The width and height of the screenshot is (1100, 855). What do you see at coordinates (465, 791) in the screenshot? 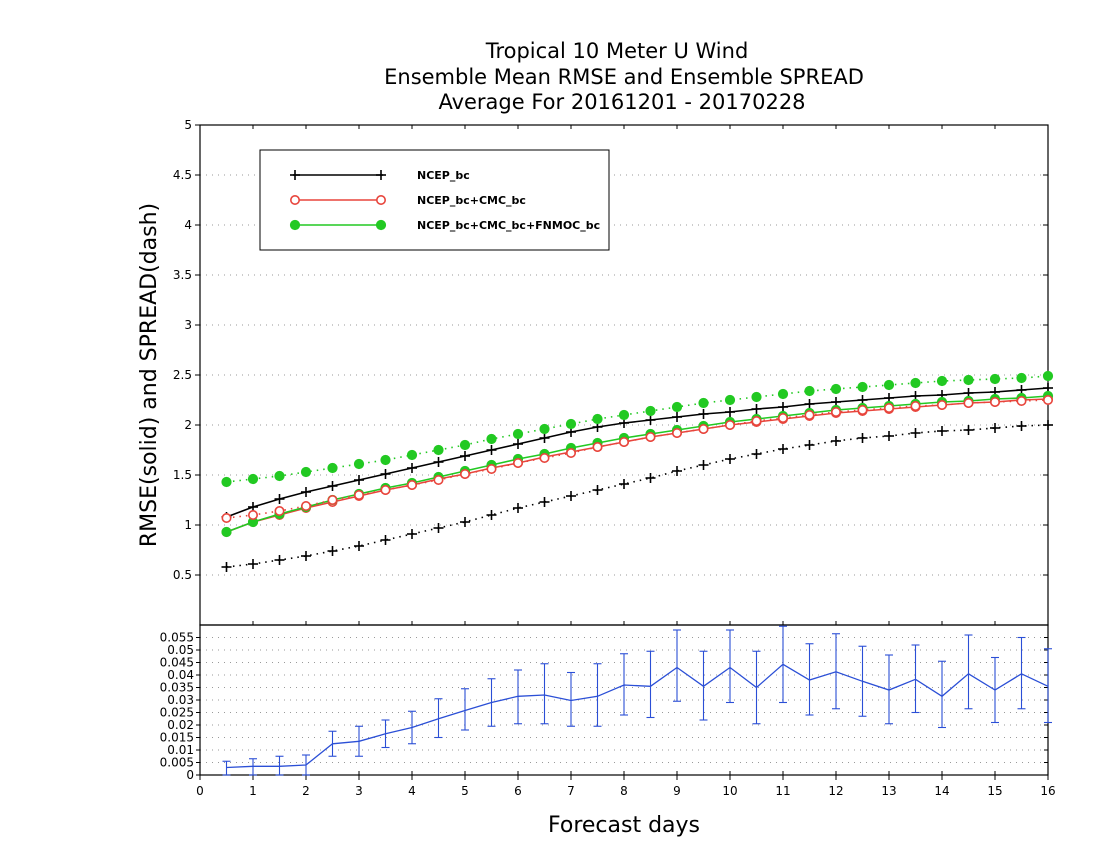
I see `x-tick-label: 5` at bounding box center [465, 791].